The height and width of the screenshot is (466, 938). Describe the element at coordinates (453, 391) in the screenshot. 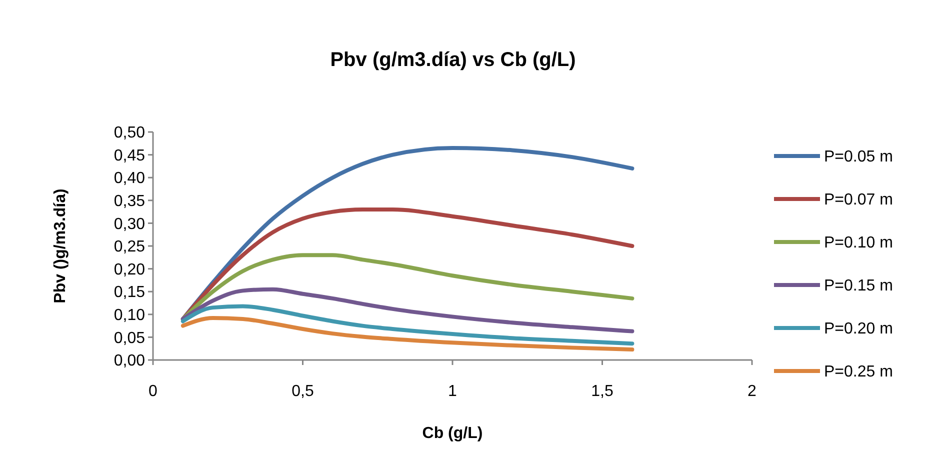

I see `x-tick-label: 1` at that location.